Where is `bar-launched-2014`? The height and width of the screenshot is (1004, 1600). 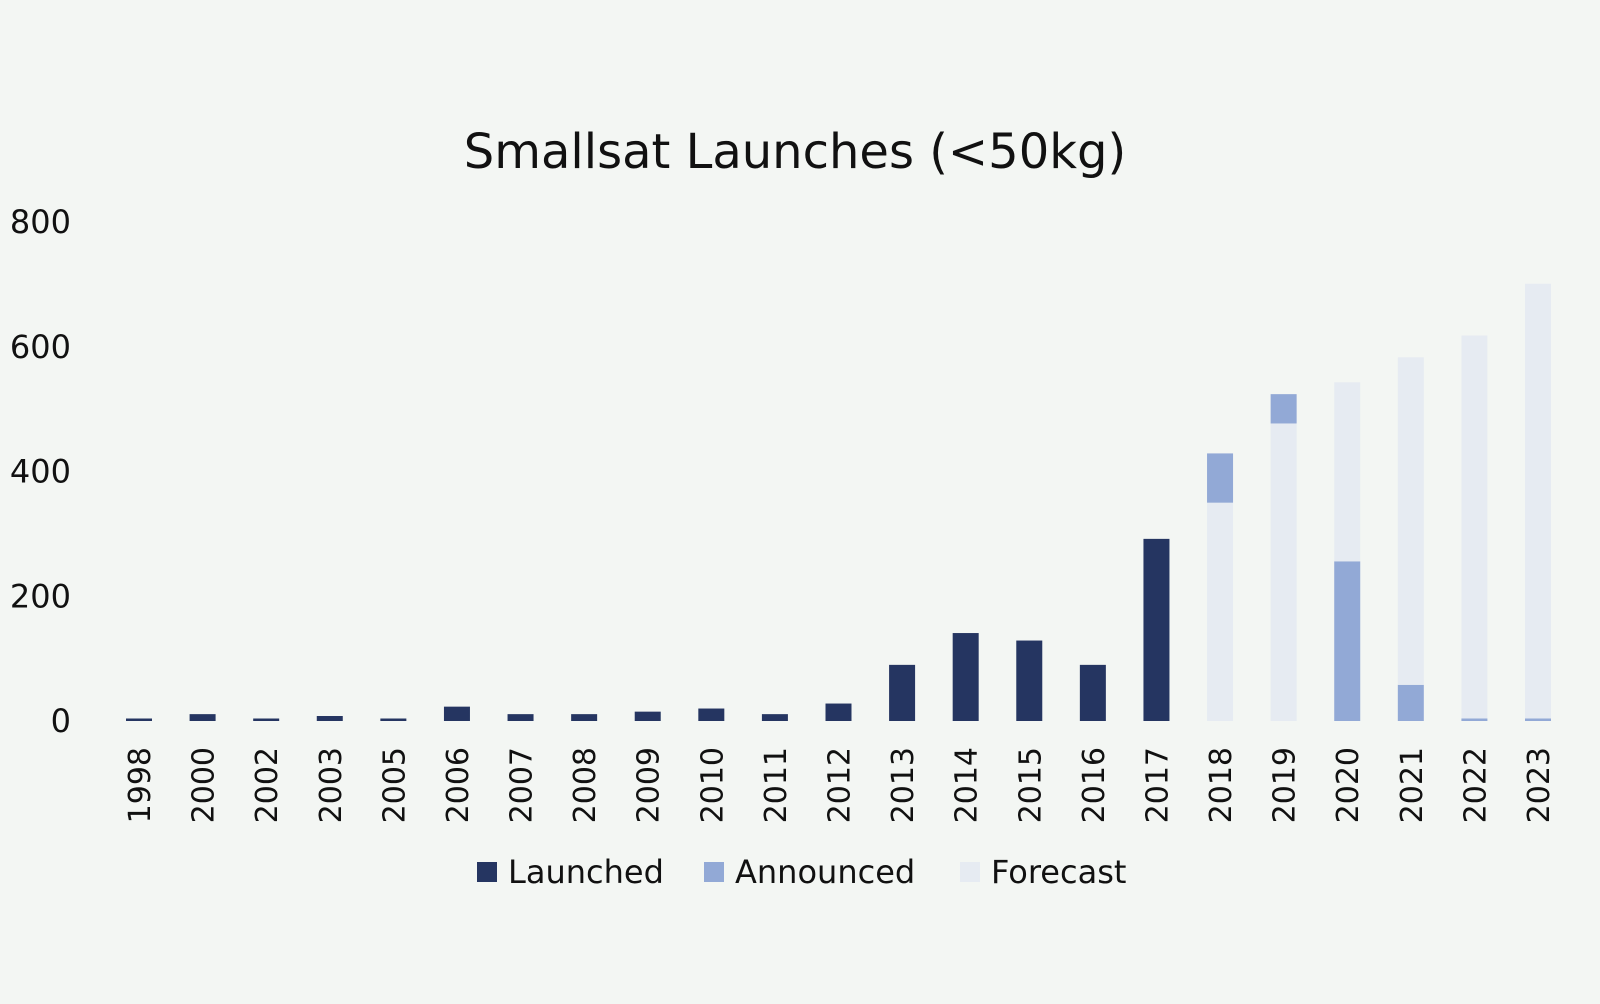 bar-launched-2014 is located at coordinates (965, 677).